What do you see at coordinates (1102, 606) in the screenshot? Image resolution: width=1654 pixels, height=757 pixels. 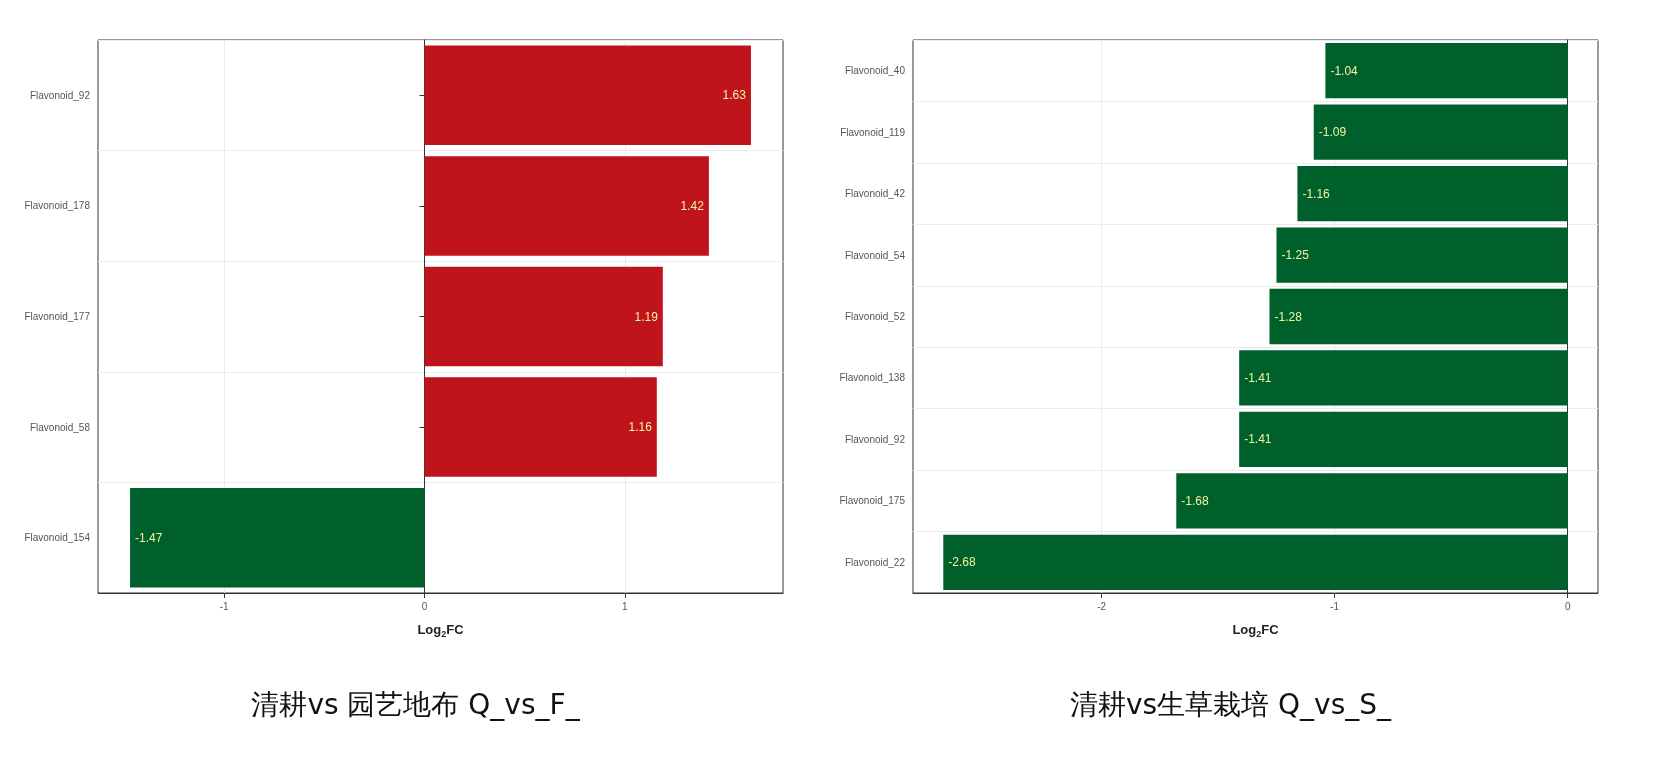 I see `x-tick-label: -2` at bounding box center [1102, 606].